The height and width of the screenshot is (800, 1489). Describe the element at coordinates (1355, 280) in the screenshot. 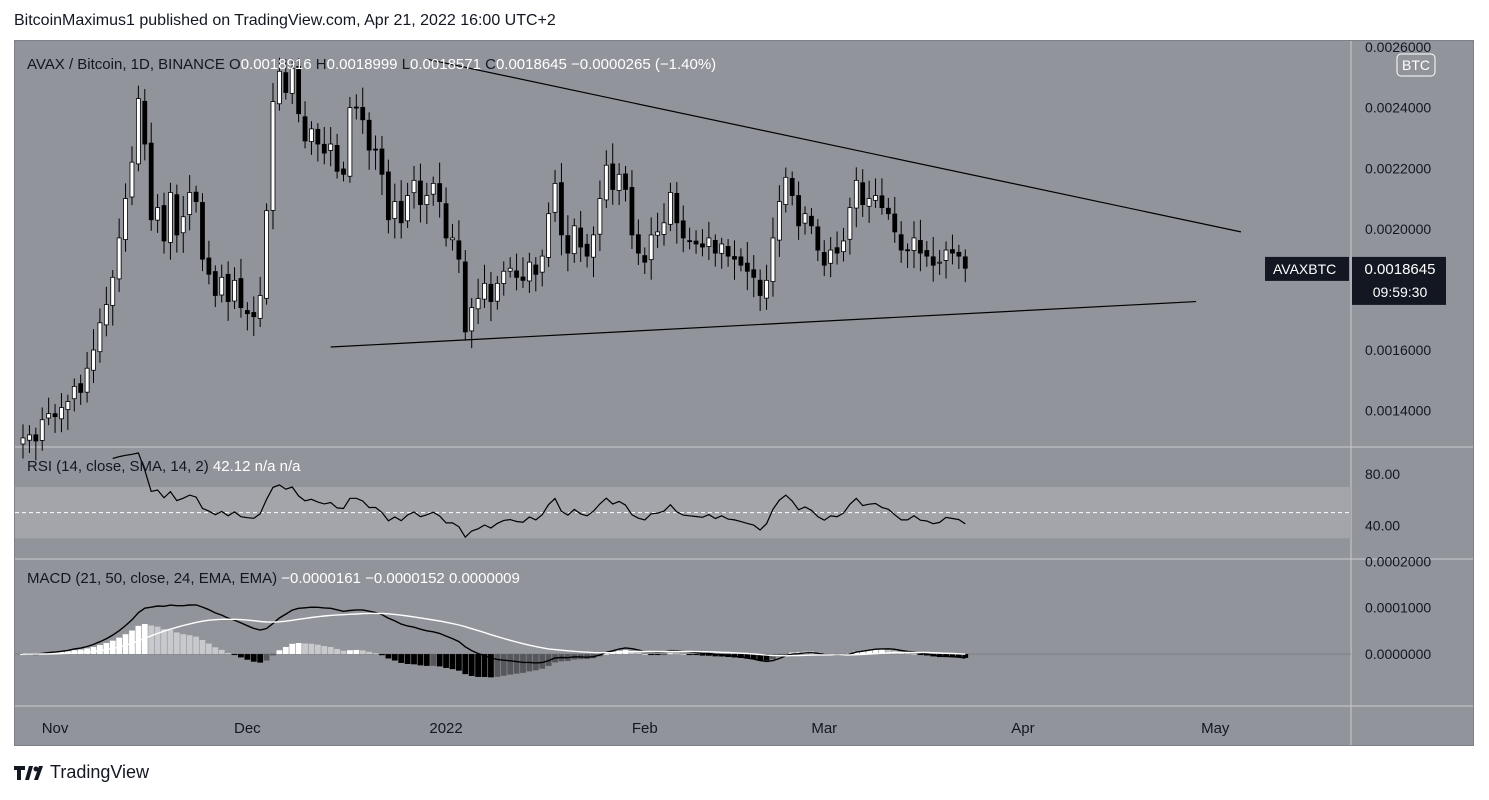

I see `last-price-tag: AVAXBTC 0.0018645 09:59:30` at that location.